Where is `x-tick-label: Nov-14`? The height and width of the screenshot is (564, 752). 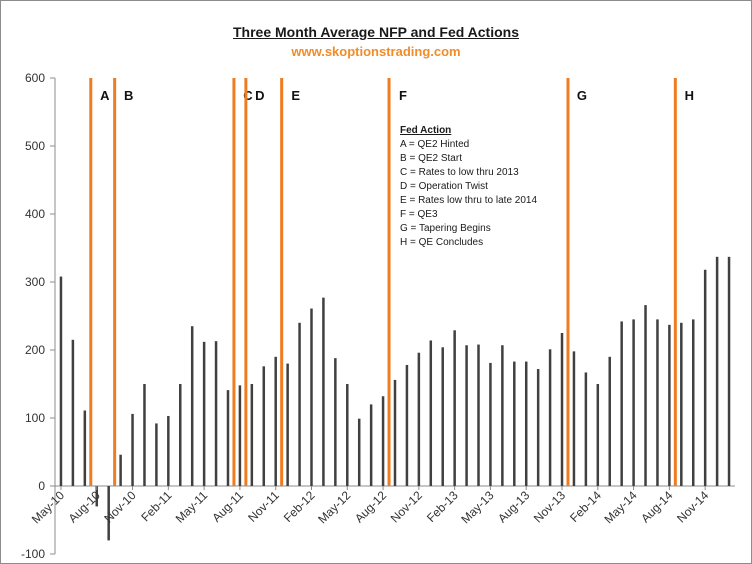
x-tick-label: Nov-14 is located at coordinates (692, 506).